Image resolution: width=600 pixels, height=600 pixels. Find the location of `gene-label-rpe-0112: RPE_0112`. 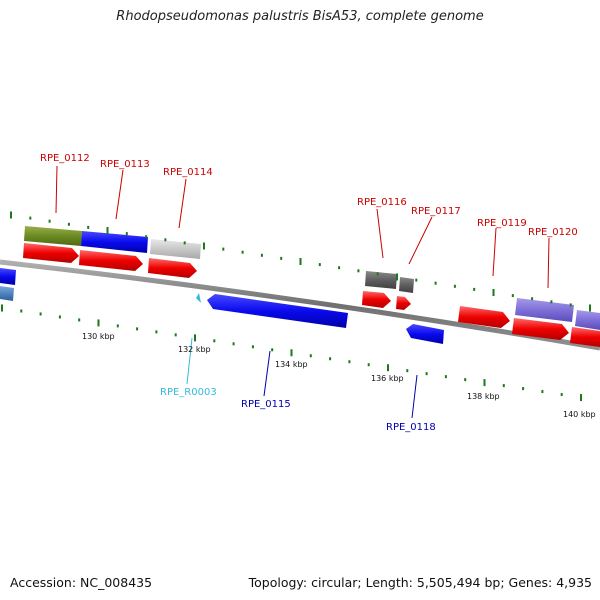

gene-label-rpe-0112: RPE_0112 is located at coordinates (65, 158).